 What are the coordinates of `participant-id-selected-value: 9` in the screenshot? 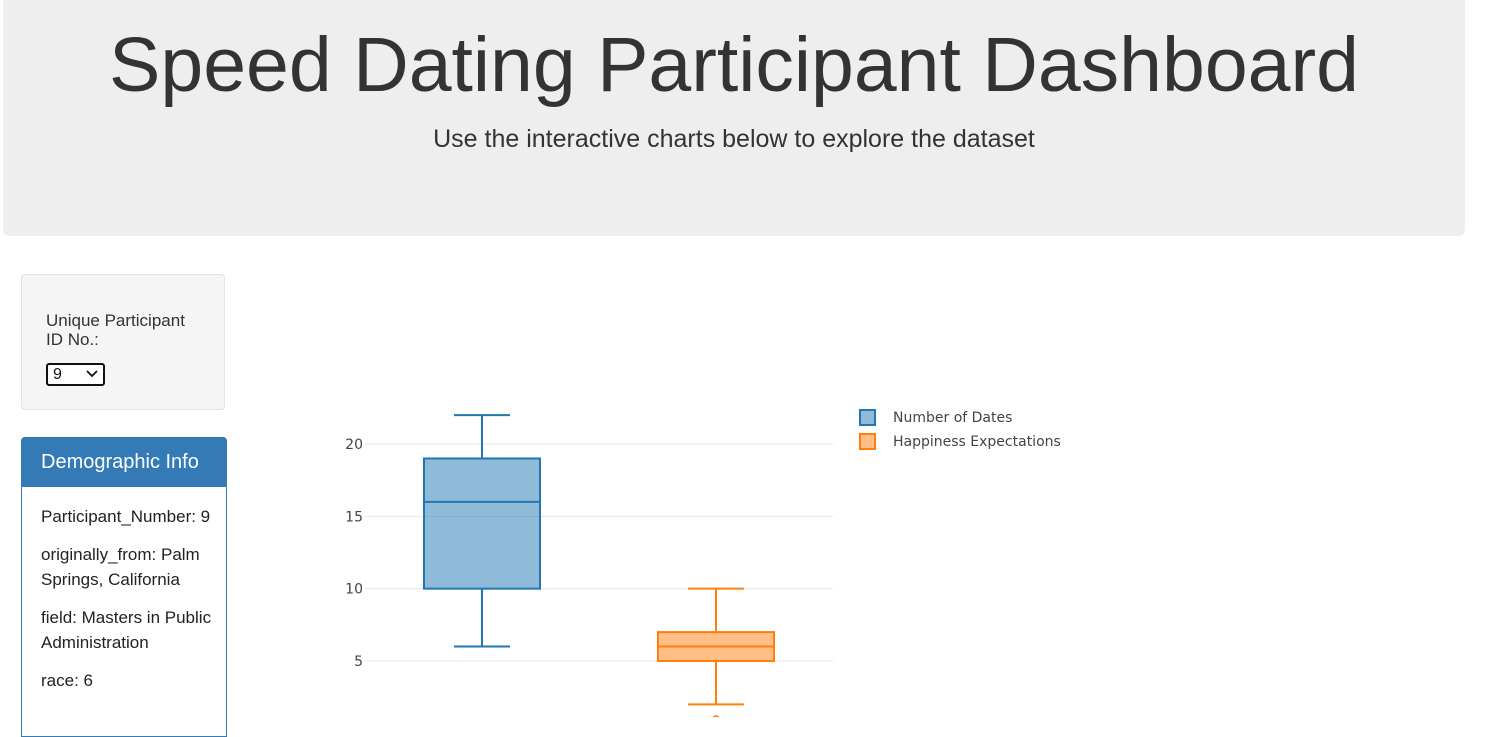 It's located at (57, 374).